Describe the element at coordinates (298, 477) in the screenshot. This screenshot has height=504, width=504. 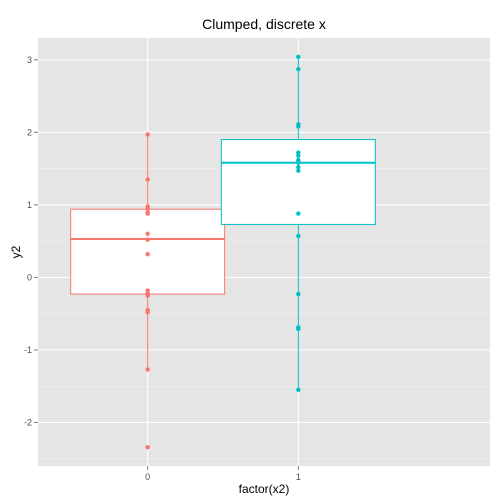
I see `x-tick-label: 1` at that location.